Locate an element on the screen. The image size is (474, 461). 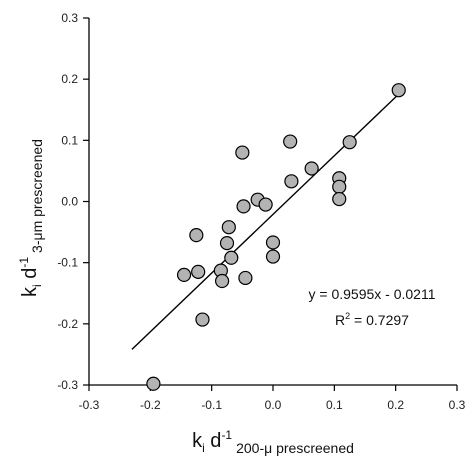
y-tick-label: 0.2 is located at coordinates (69, 79).